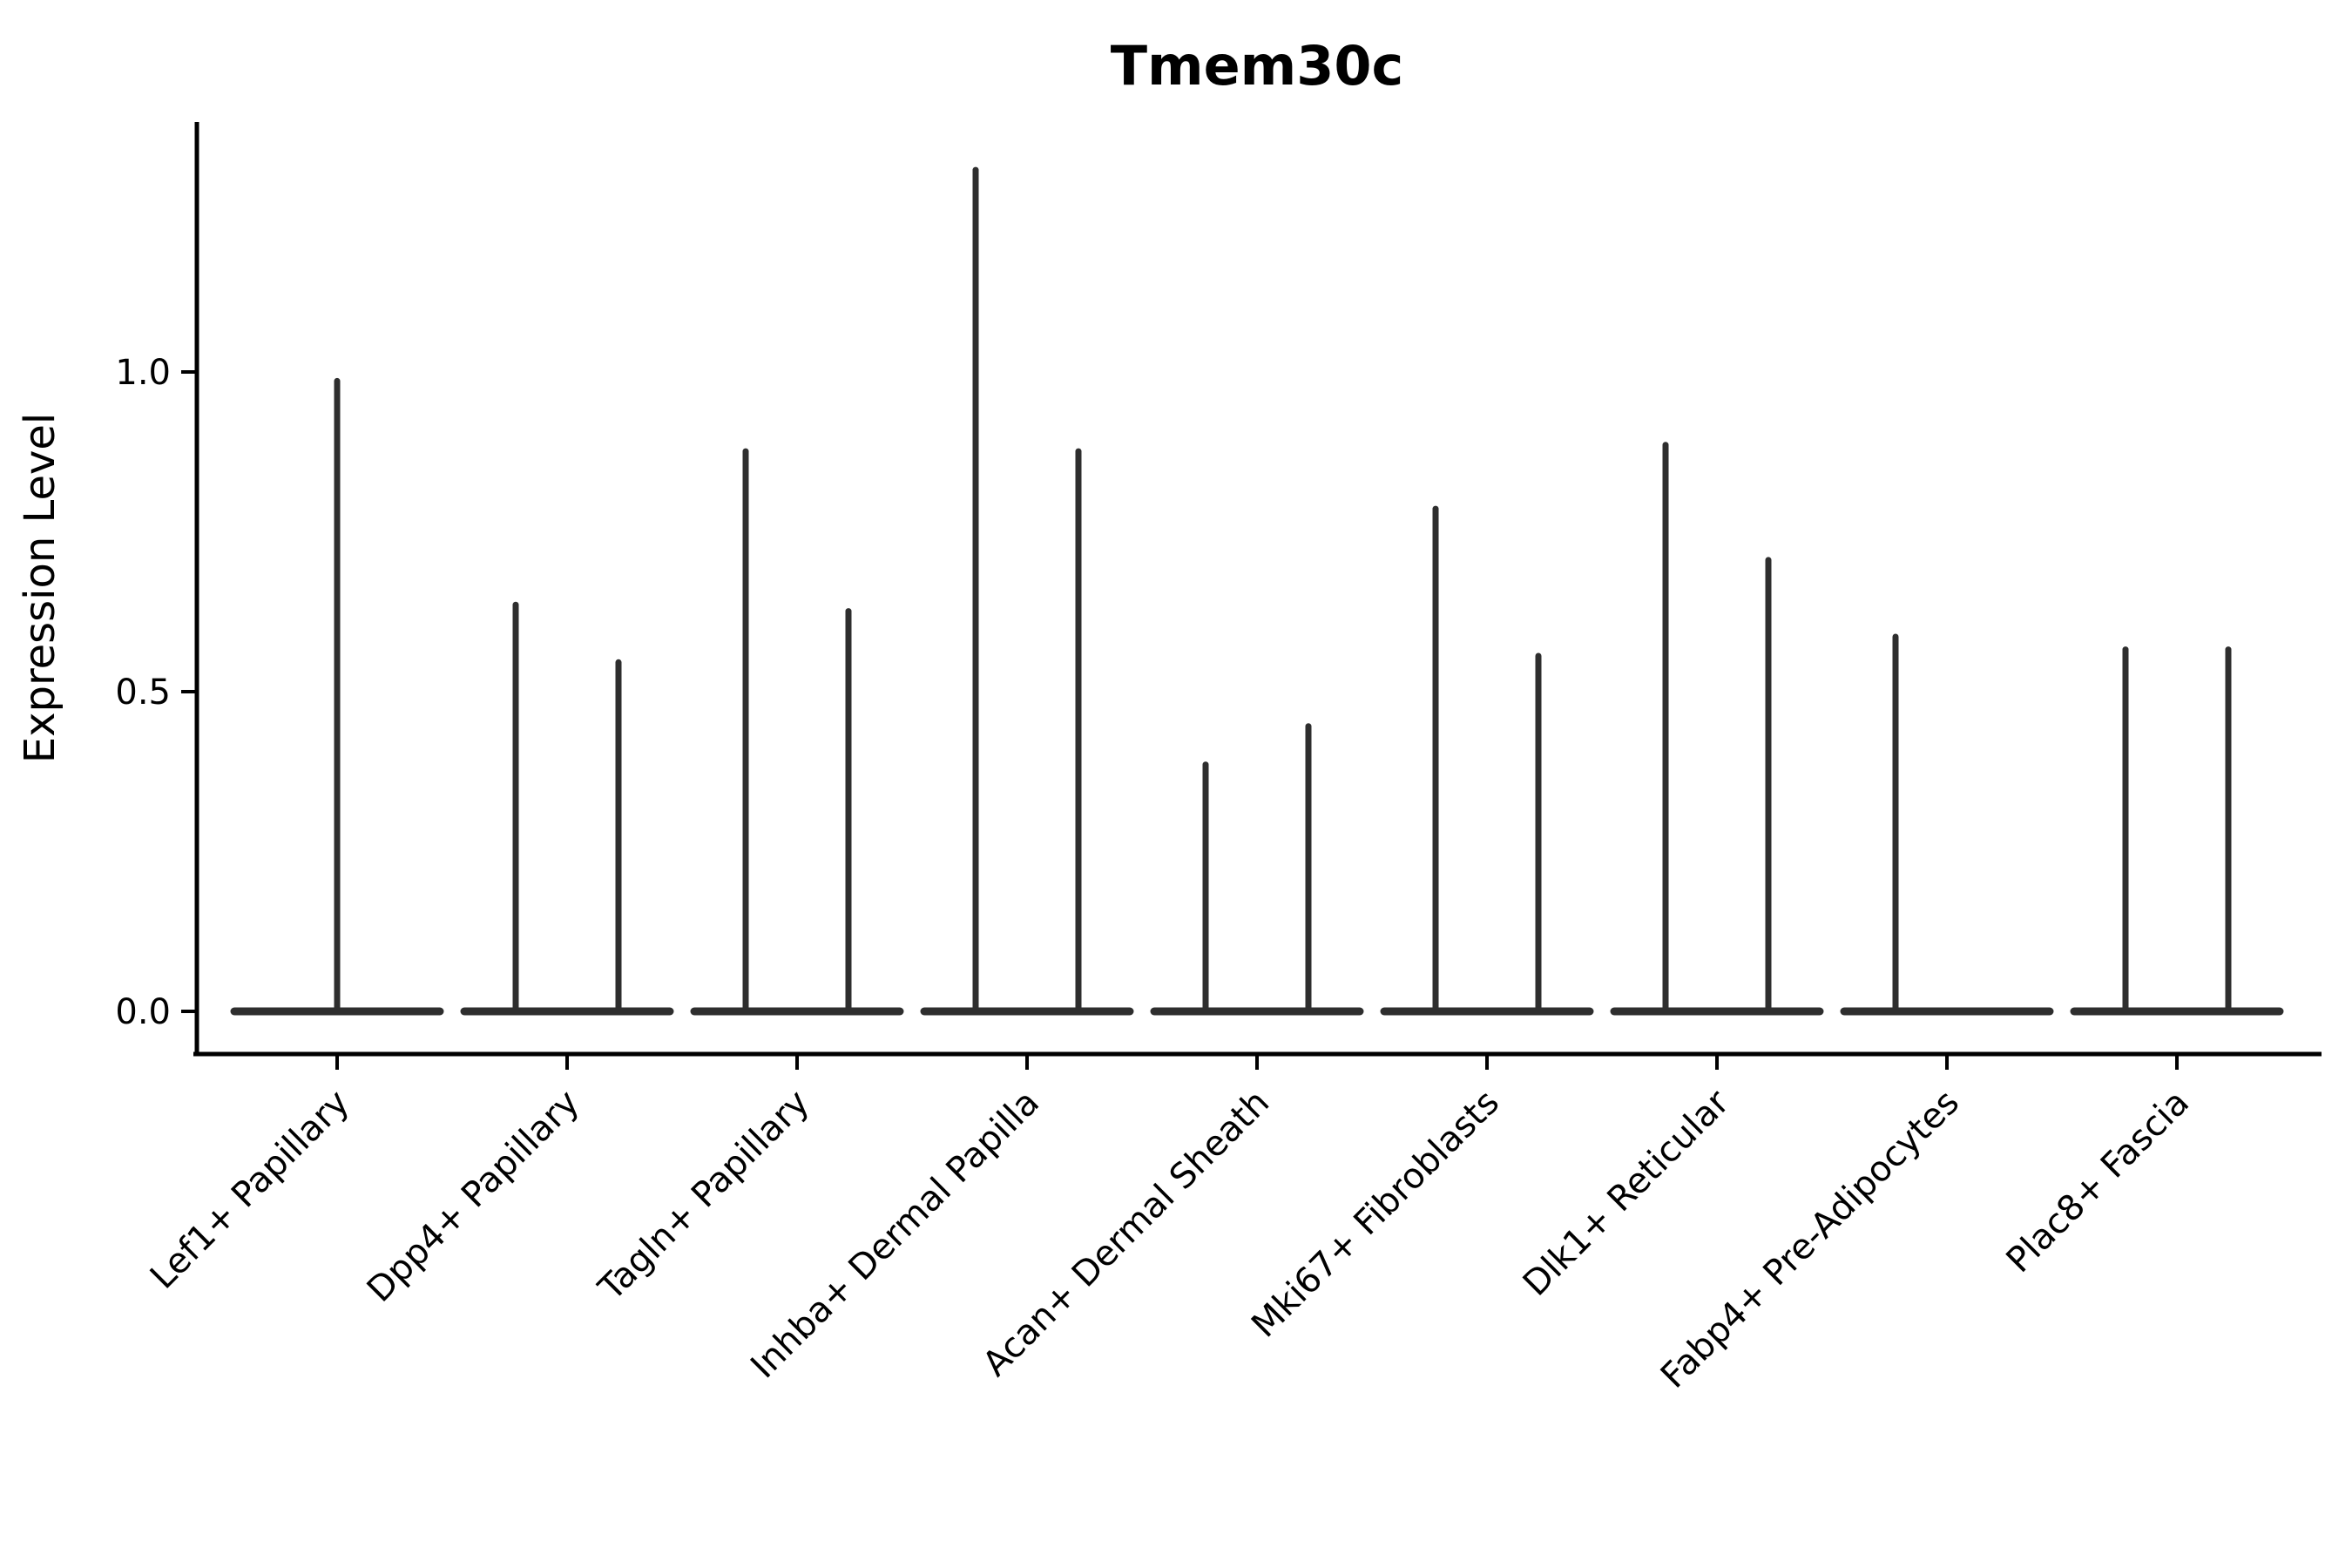  What do you see at coordinates (143, 692) in the screenshot?
I see `y-tick-label: 0.5` at bounding box center [143, 692].